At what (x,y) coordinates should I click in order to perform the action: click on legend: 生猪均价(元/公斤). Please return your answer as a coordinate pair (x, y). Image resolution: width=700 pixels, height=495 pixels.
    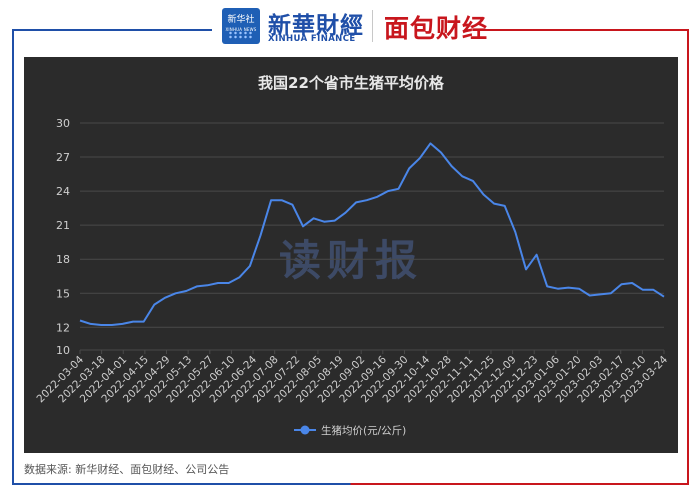
    Looking at the image, I should click on (350, 430).